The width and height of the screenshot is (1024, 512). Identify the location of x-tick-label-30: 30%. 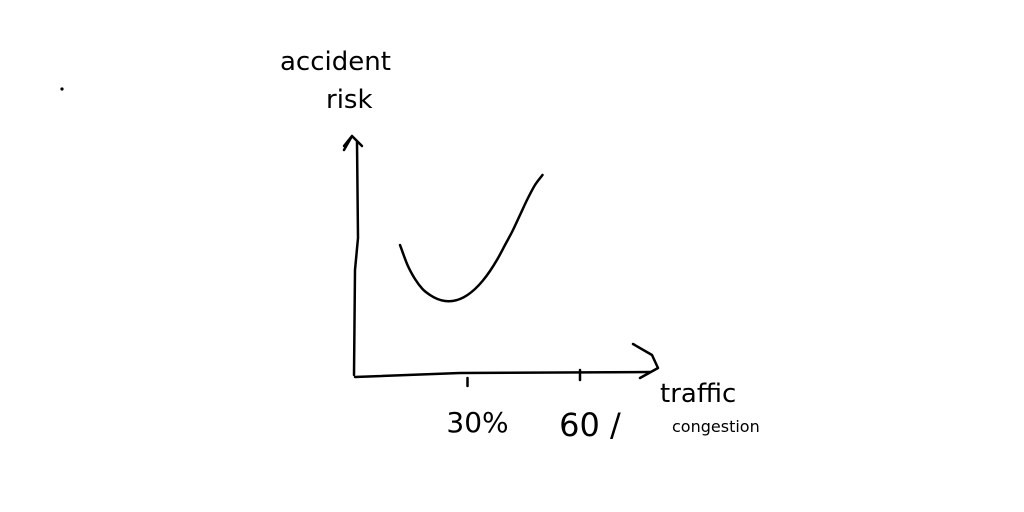
(477, 422).